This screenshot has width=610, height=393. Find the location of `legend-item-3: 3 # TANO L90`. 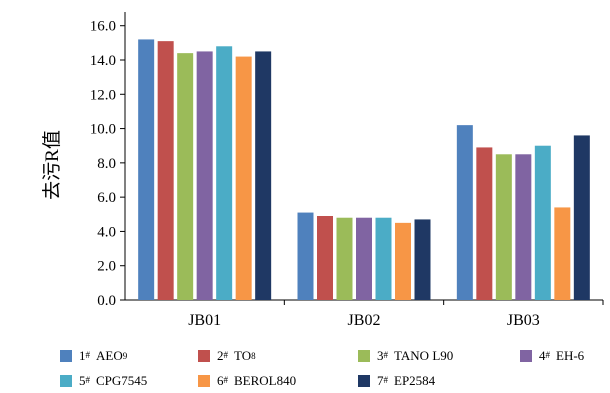

legend-item-3: 3 # TANO L90 is located at coordinates (405, 356).